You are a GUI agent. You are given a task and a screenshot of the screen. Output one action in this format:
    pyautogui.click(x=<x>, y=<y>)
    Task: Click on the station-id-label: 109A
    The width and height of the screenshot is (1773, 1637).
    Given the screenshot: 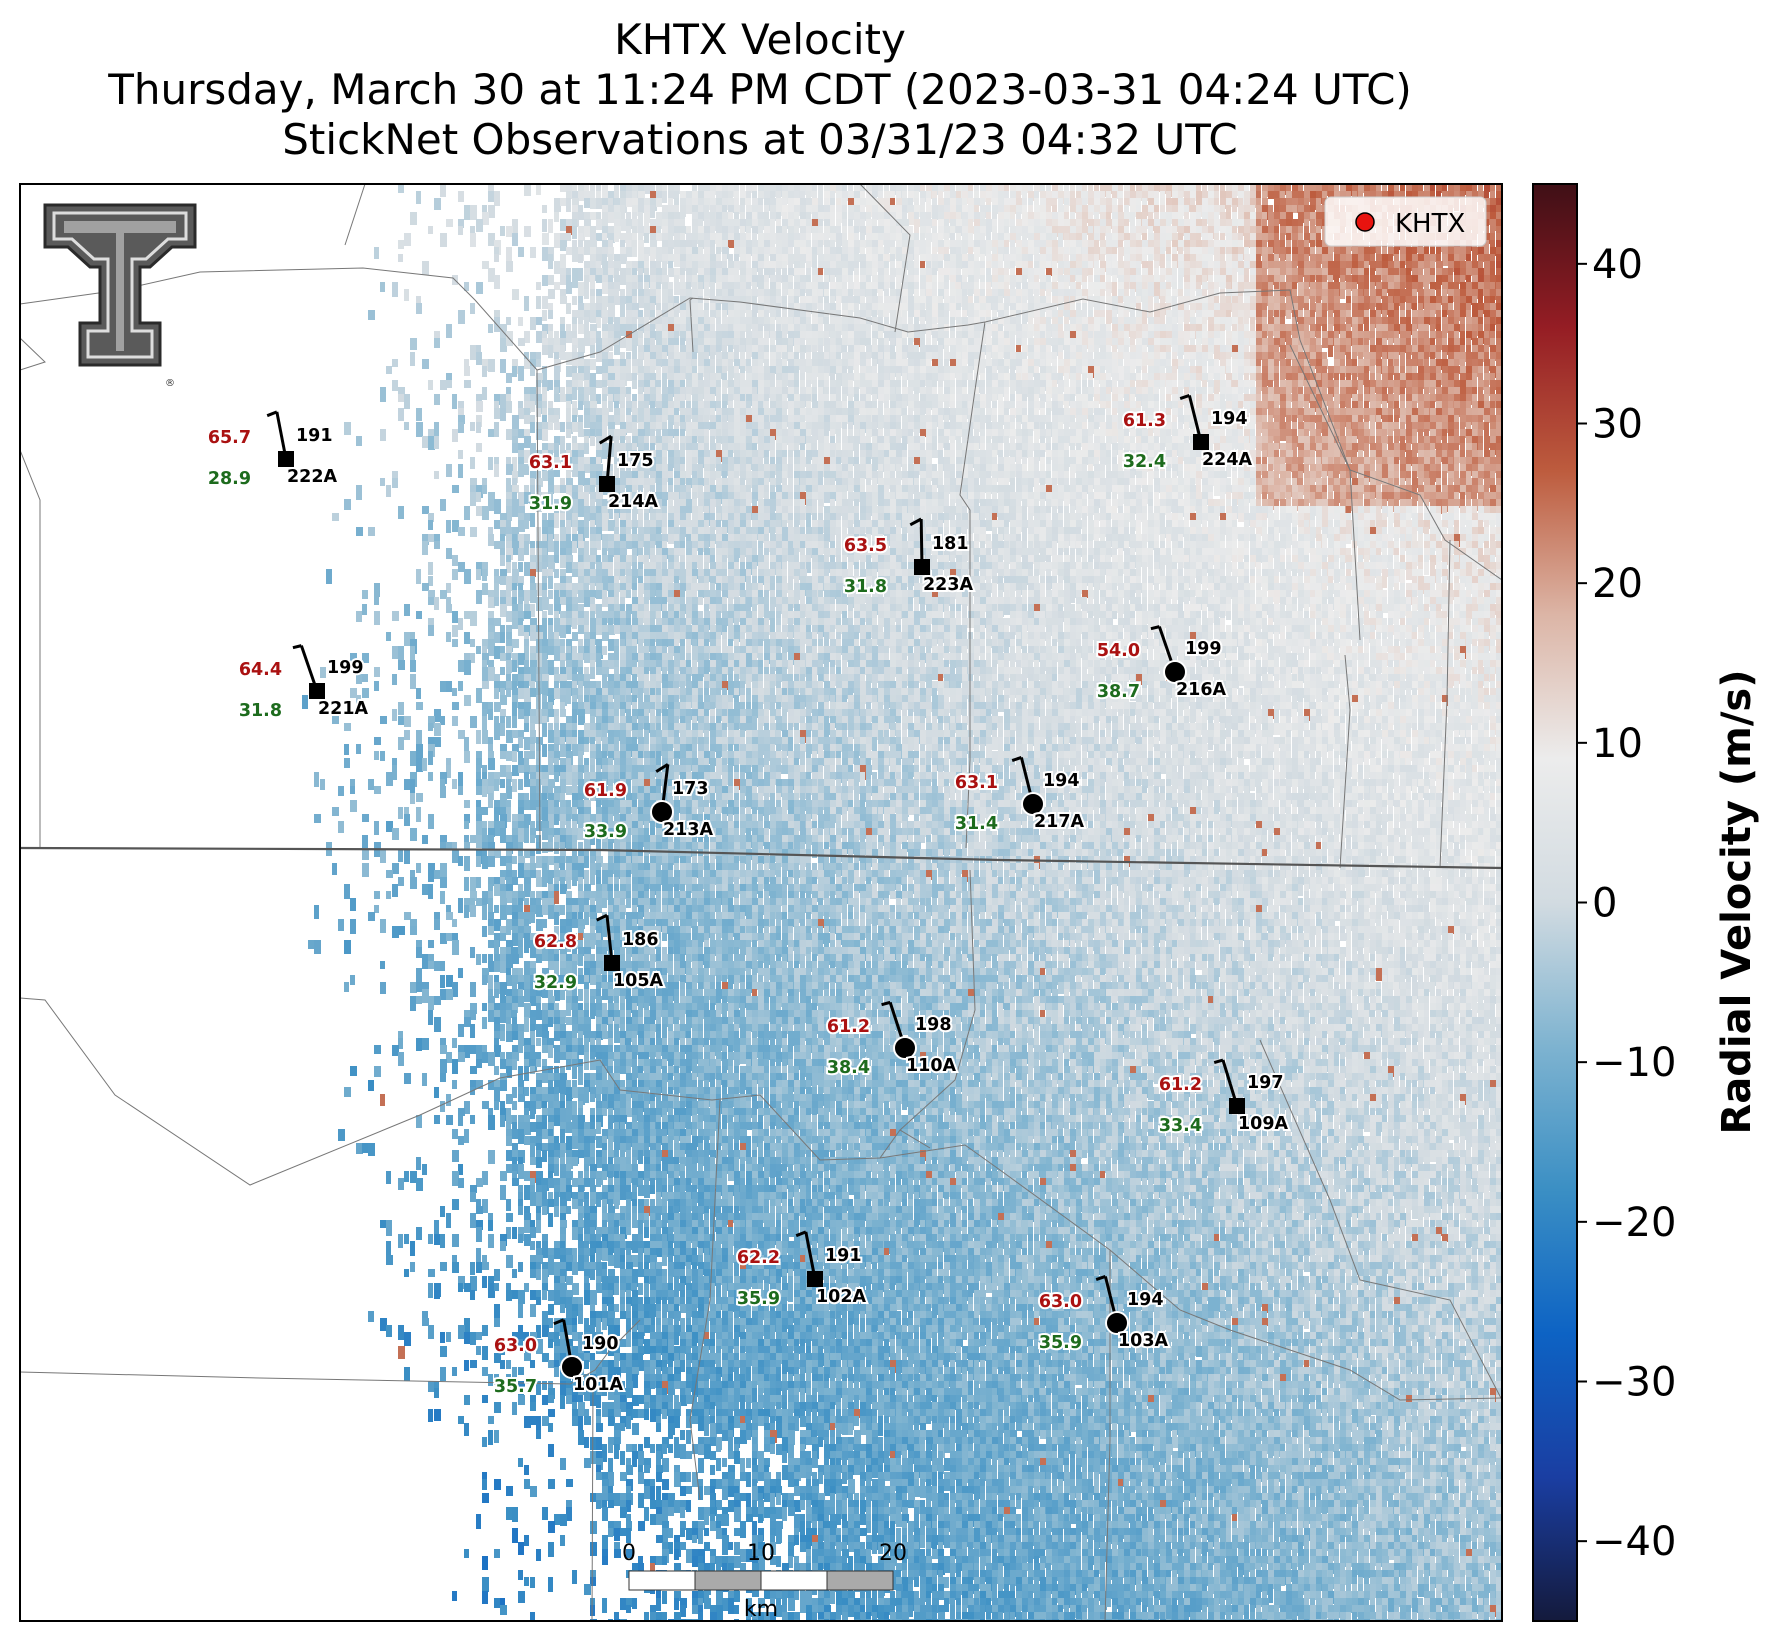 What is the action you would take?
    pyautogui.click(x=1263, y=1124)
    